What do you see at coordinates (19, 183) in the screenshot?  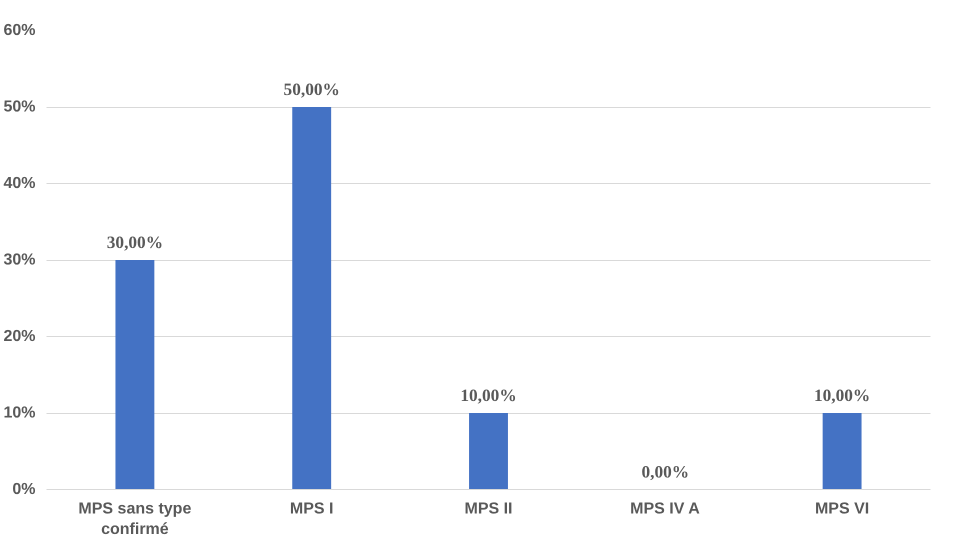 I see `y-tick-label: 40%` at bounding box center [19, 183].